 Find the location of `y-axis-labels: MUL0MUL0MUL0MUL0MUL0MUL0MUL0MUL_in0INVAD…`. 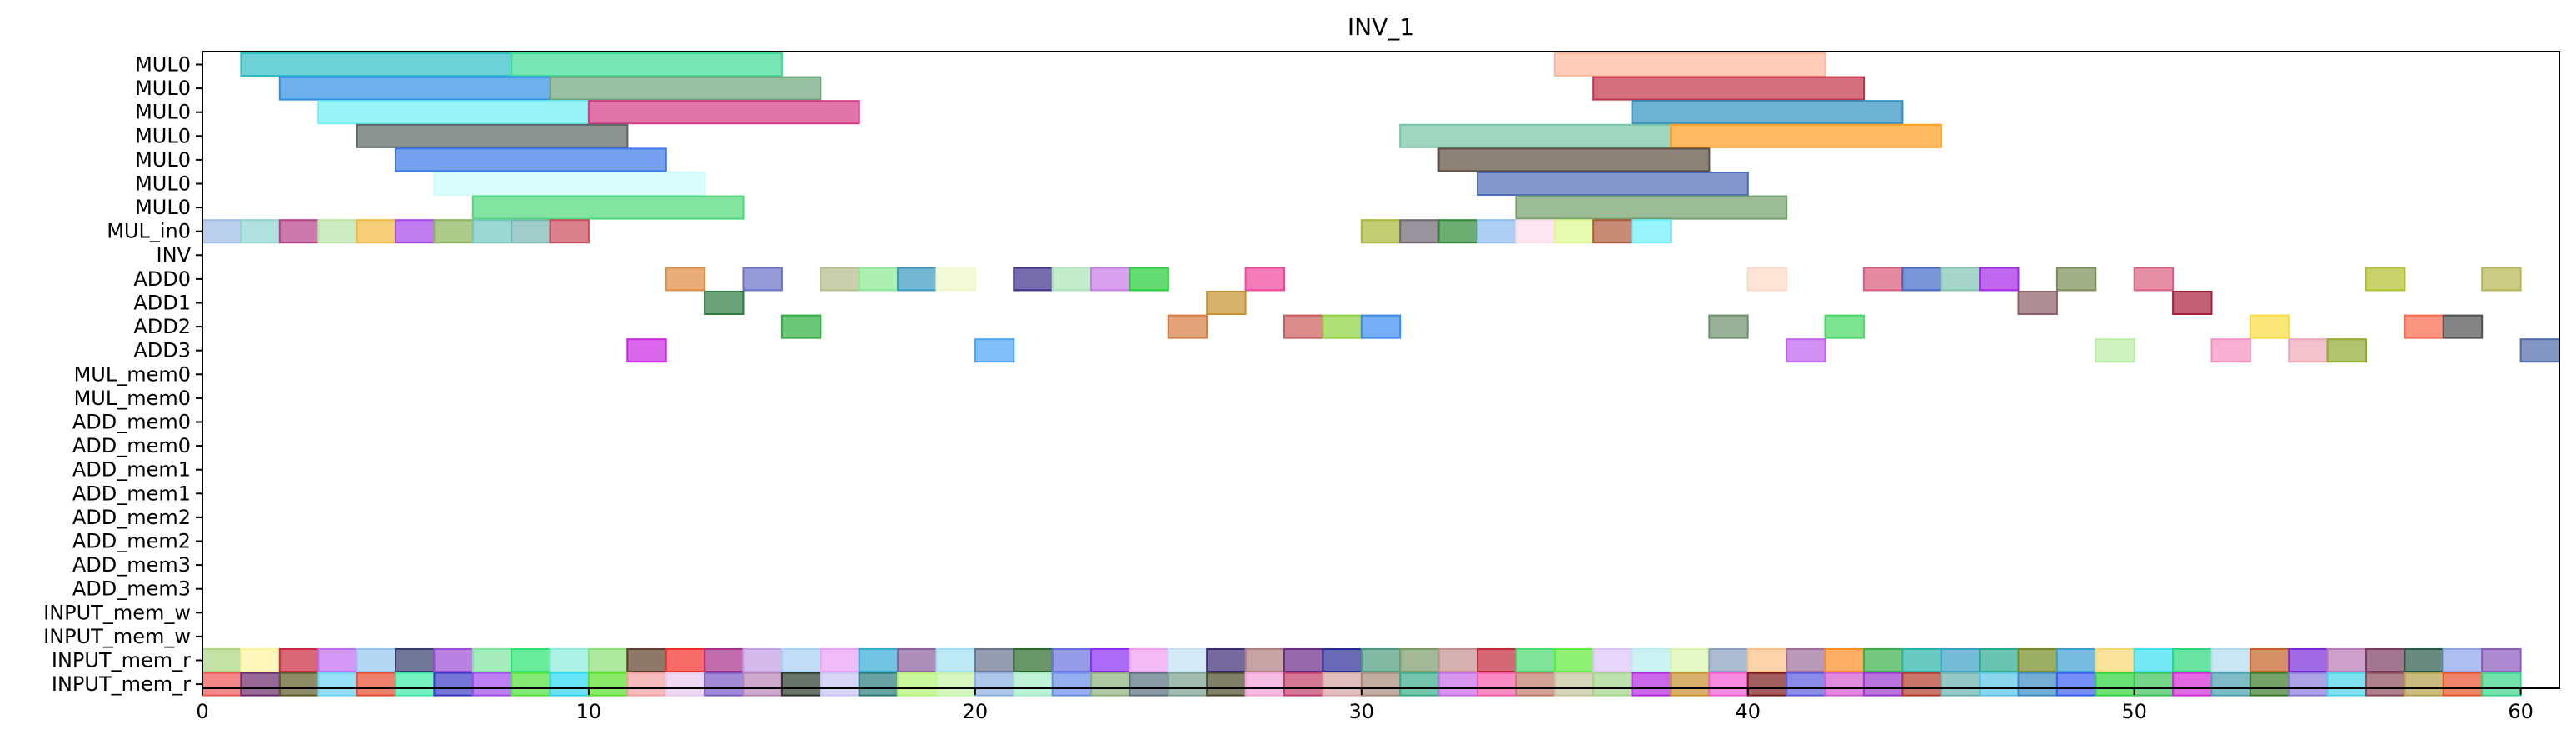

y-axis-labels: MUL0MUL0MUL0MUL0MUL0MUL0MUL0MUL_in0INVAD… is located at coordinates (123, 374).